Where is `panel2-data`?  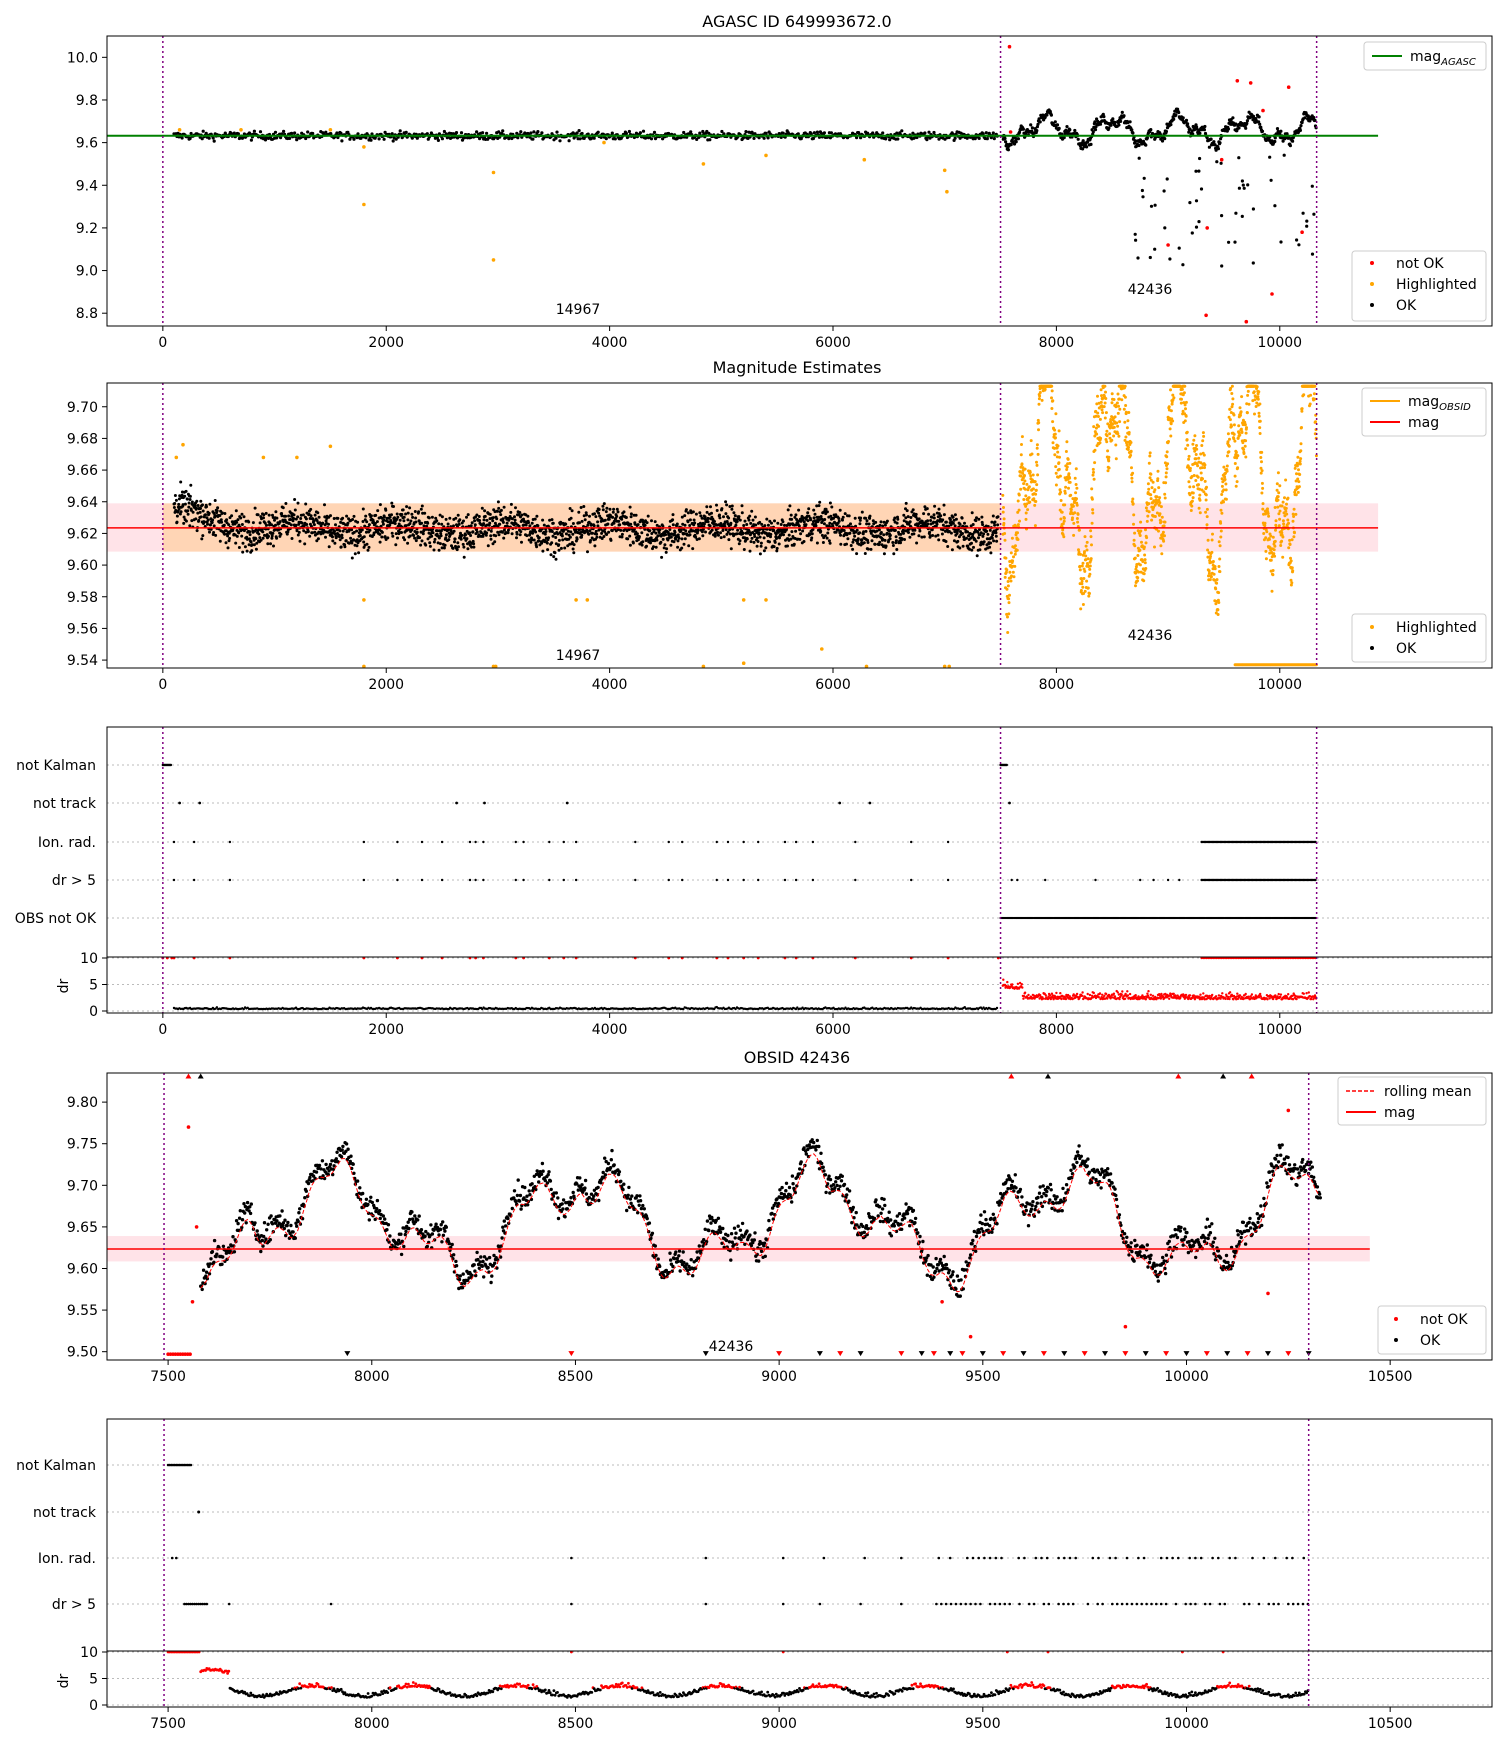 panel2-data is located at coordinates (743, 526).